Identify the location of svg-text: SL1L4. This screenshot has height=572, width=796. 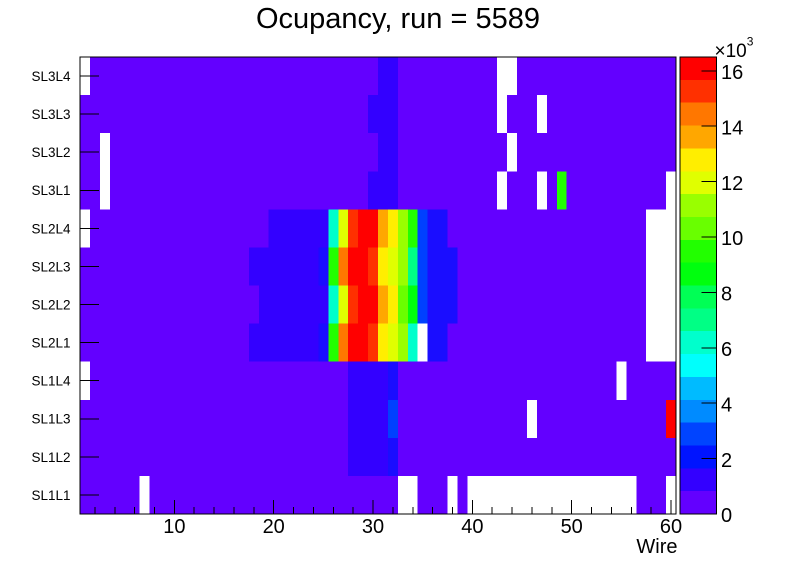
(51, 381).